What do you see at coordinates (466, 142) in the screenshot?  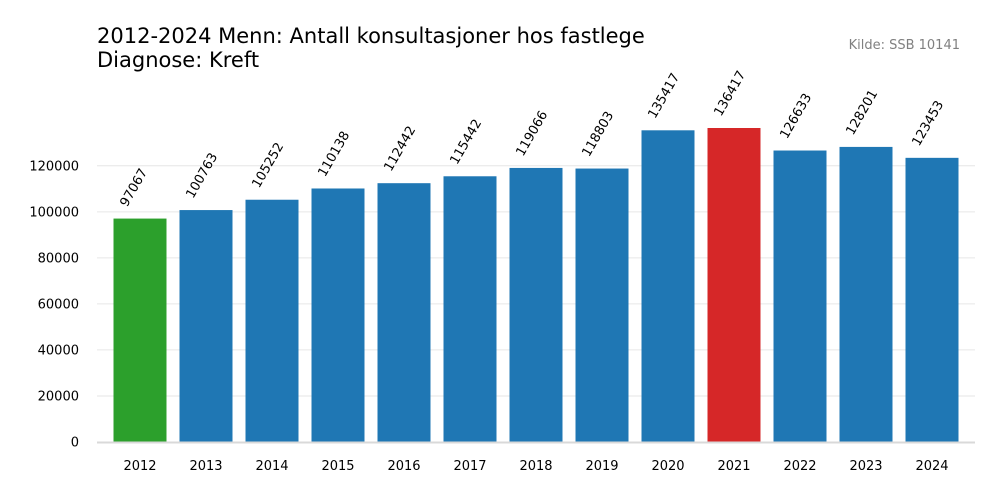 I see `data-label-2017: 115442` at bounding box center [466, 142].